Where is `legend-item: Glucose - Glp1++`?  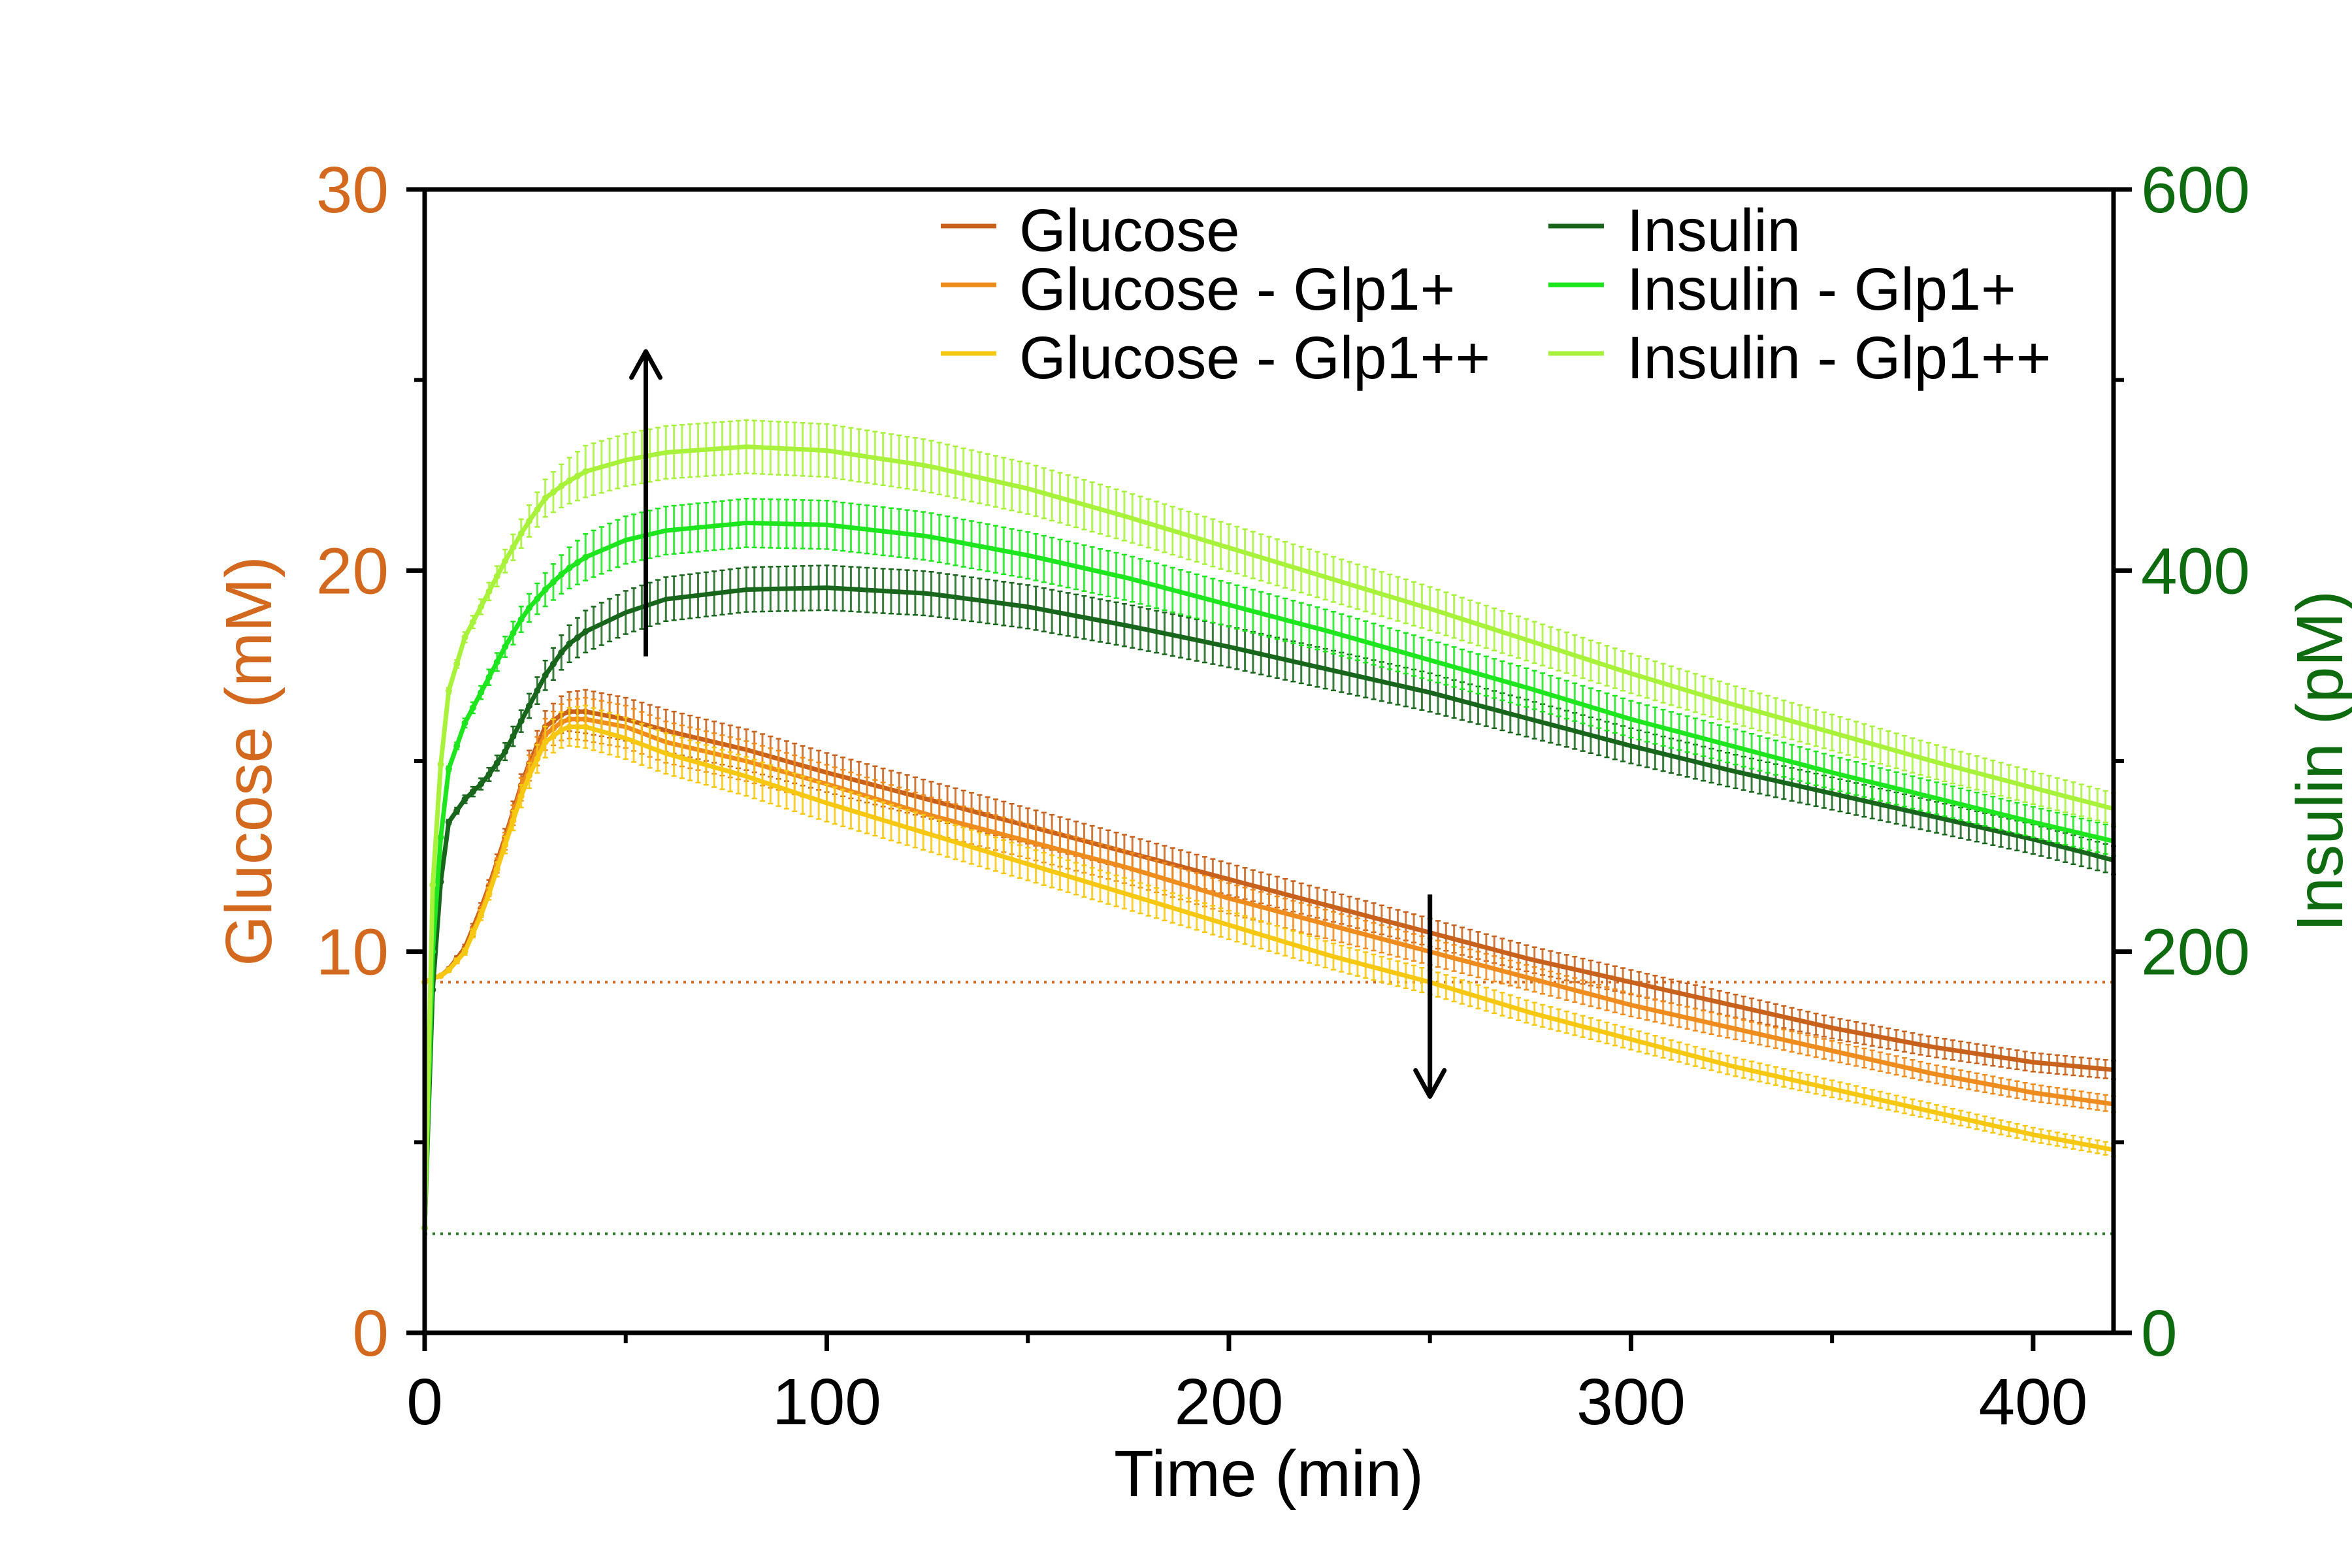 legend-item: Glucose - Glp1++ is located at coordinates (1215, 358).